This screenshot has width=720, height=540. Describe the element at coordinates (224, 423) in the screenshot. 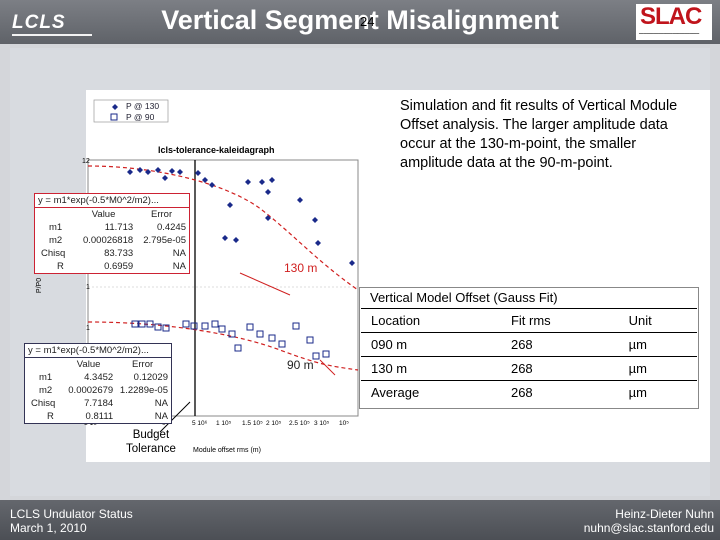

I see `x-tick-label: 1 10⁵` at that location.